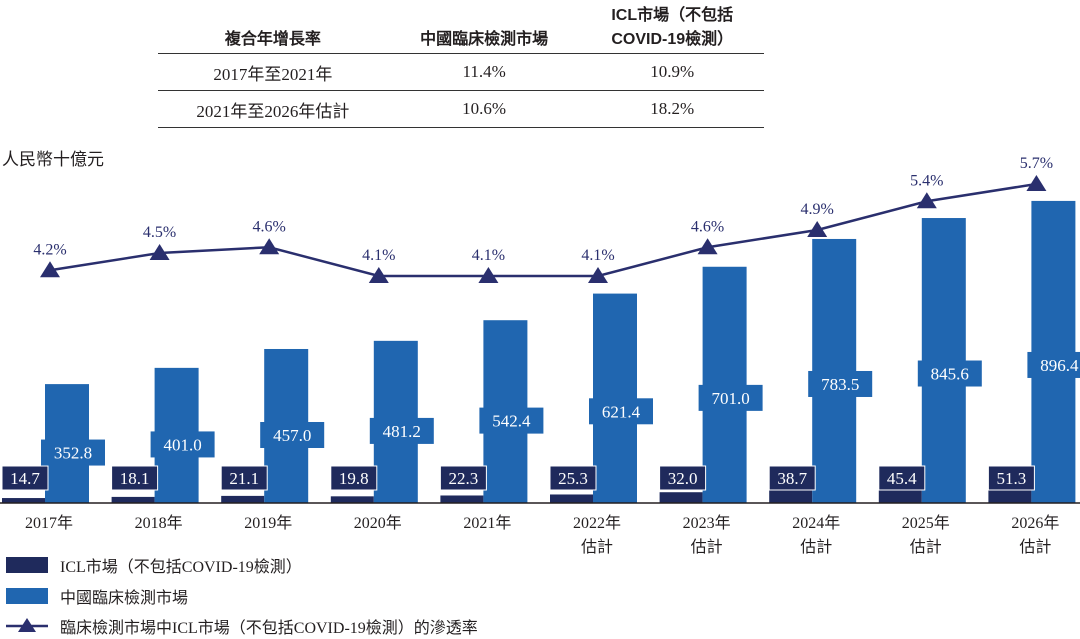  What do you see at coordinates (378, 523) in the screenshot?
I see `x-tick-label: 2020年` at bounding box center [378, 523].